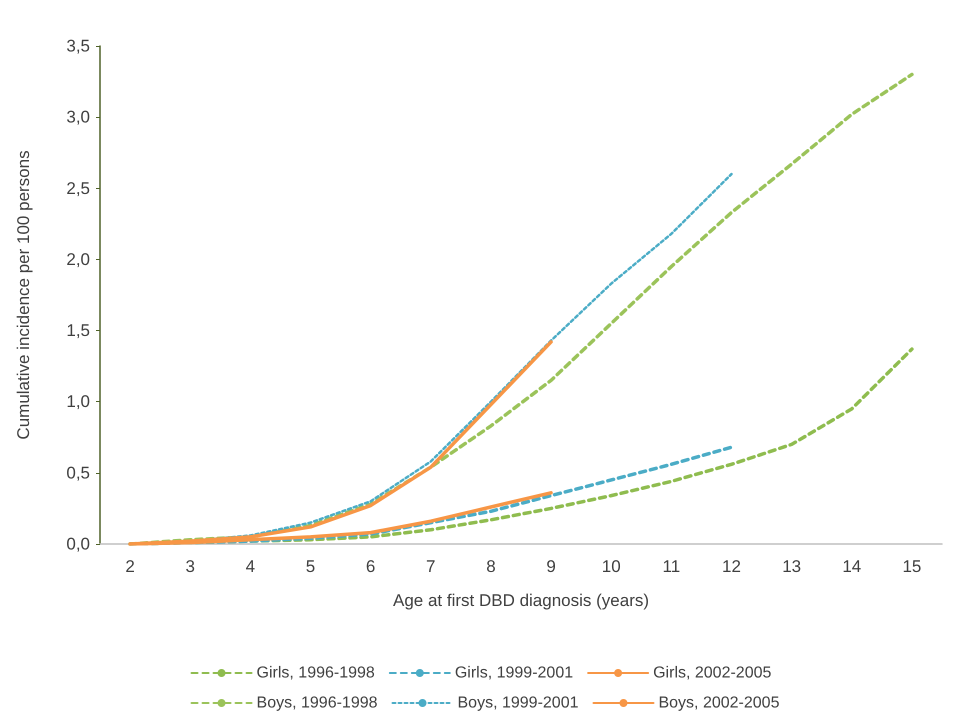  What do you see at coordinates (371, 566) in the screenshot?
I see `x-tick-label: 6` at bounding box center [371, 566].